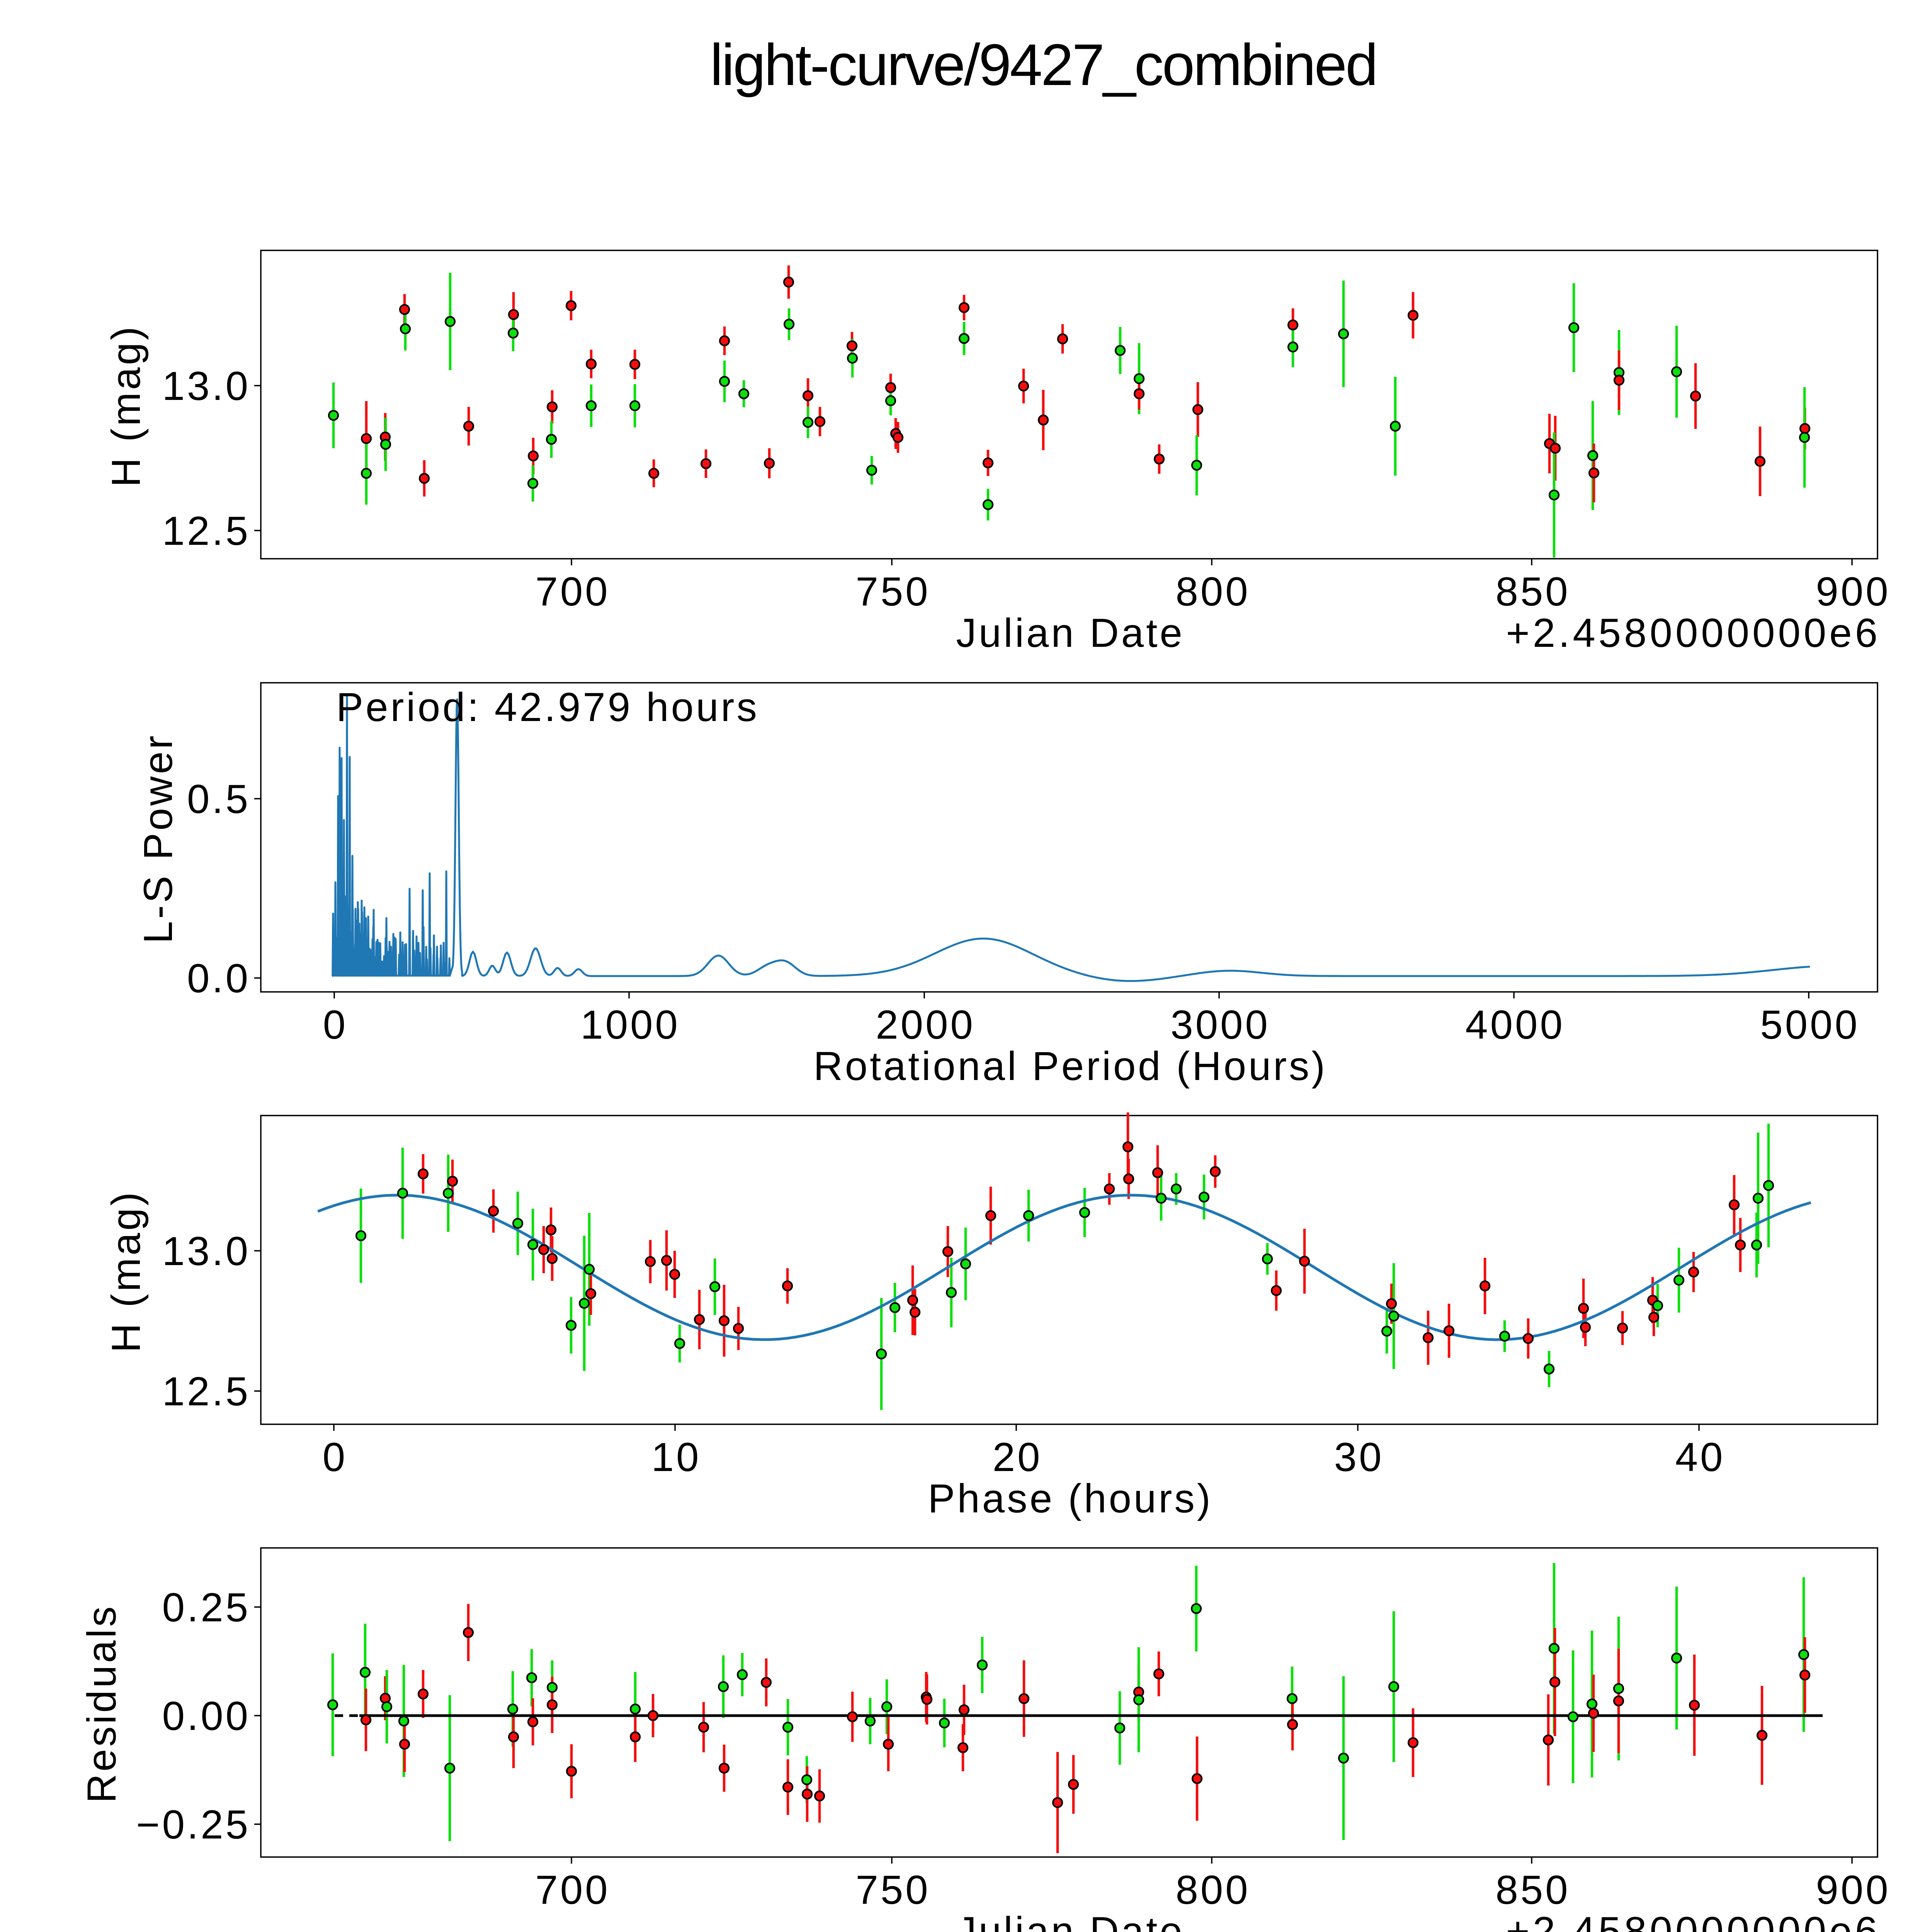  Describe the element at coordinates (206, 1716) in the screenshot. I see `svg-text: 0.00` at that location.